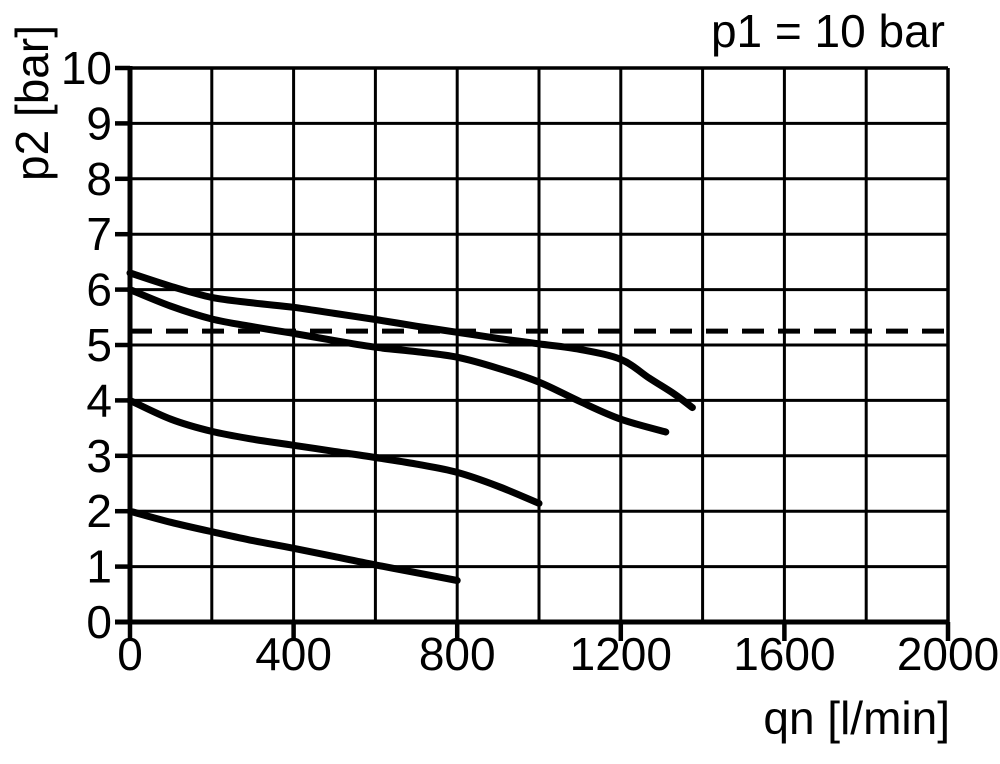  I want to click on y-tick-label: 10, so click(86, 68).